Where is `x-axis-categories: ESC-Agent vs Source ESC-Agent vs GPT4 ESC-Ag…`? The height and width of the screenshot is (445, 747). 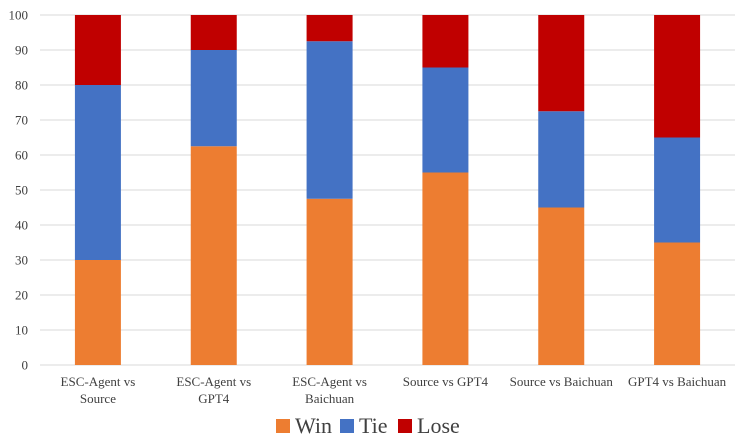 x-axis-categories: ESC-Agent vs Source ESC-Agent vs GPT4 ESC-Ag… is located at coordinates (394, 390).